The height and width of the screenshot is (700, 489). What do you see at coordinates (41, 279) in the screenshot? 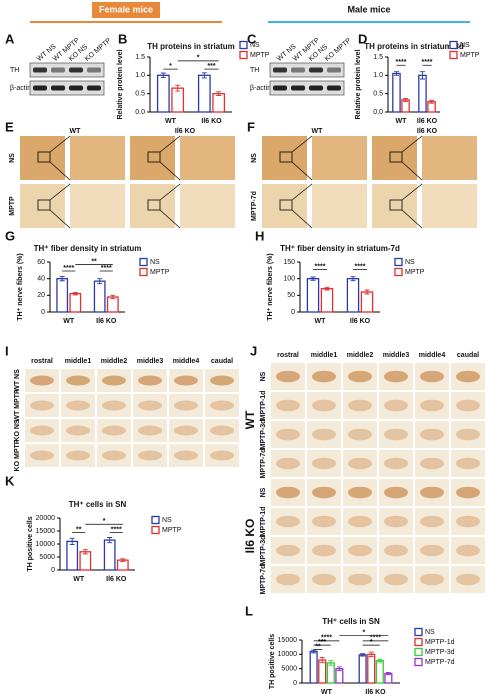
I see `y-tick-label: 40` at bounding box center [41, 279].